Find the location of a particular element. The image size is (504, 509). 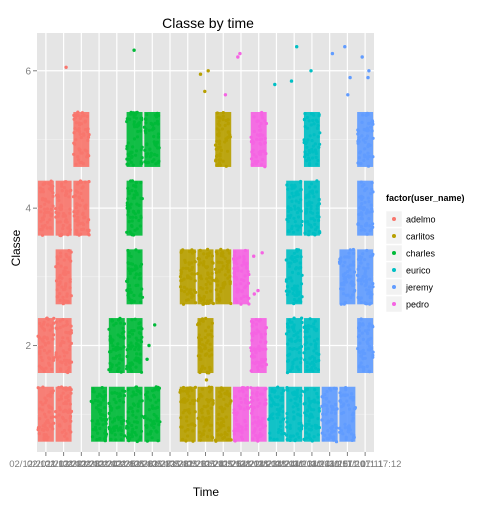

point-band-jeremy is located at coordinates (347, 414).